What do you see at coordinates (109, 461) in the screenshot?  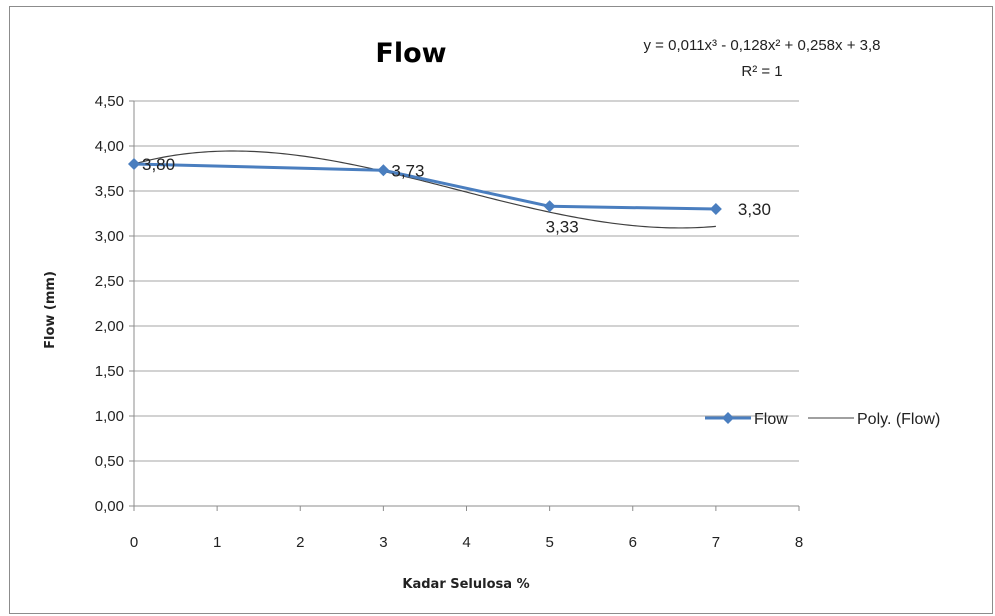 I see `y-tick-label: 0,50` at bounding box center [109, 461].